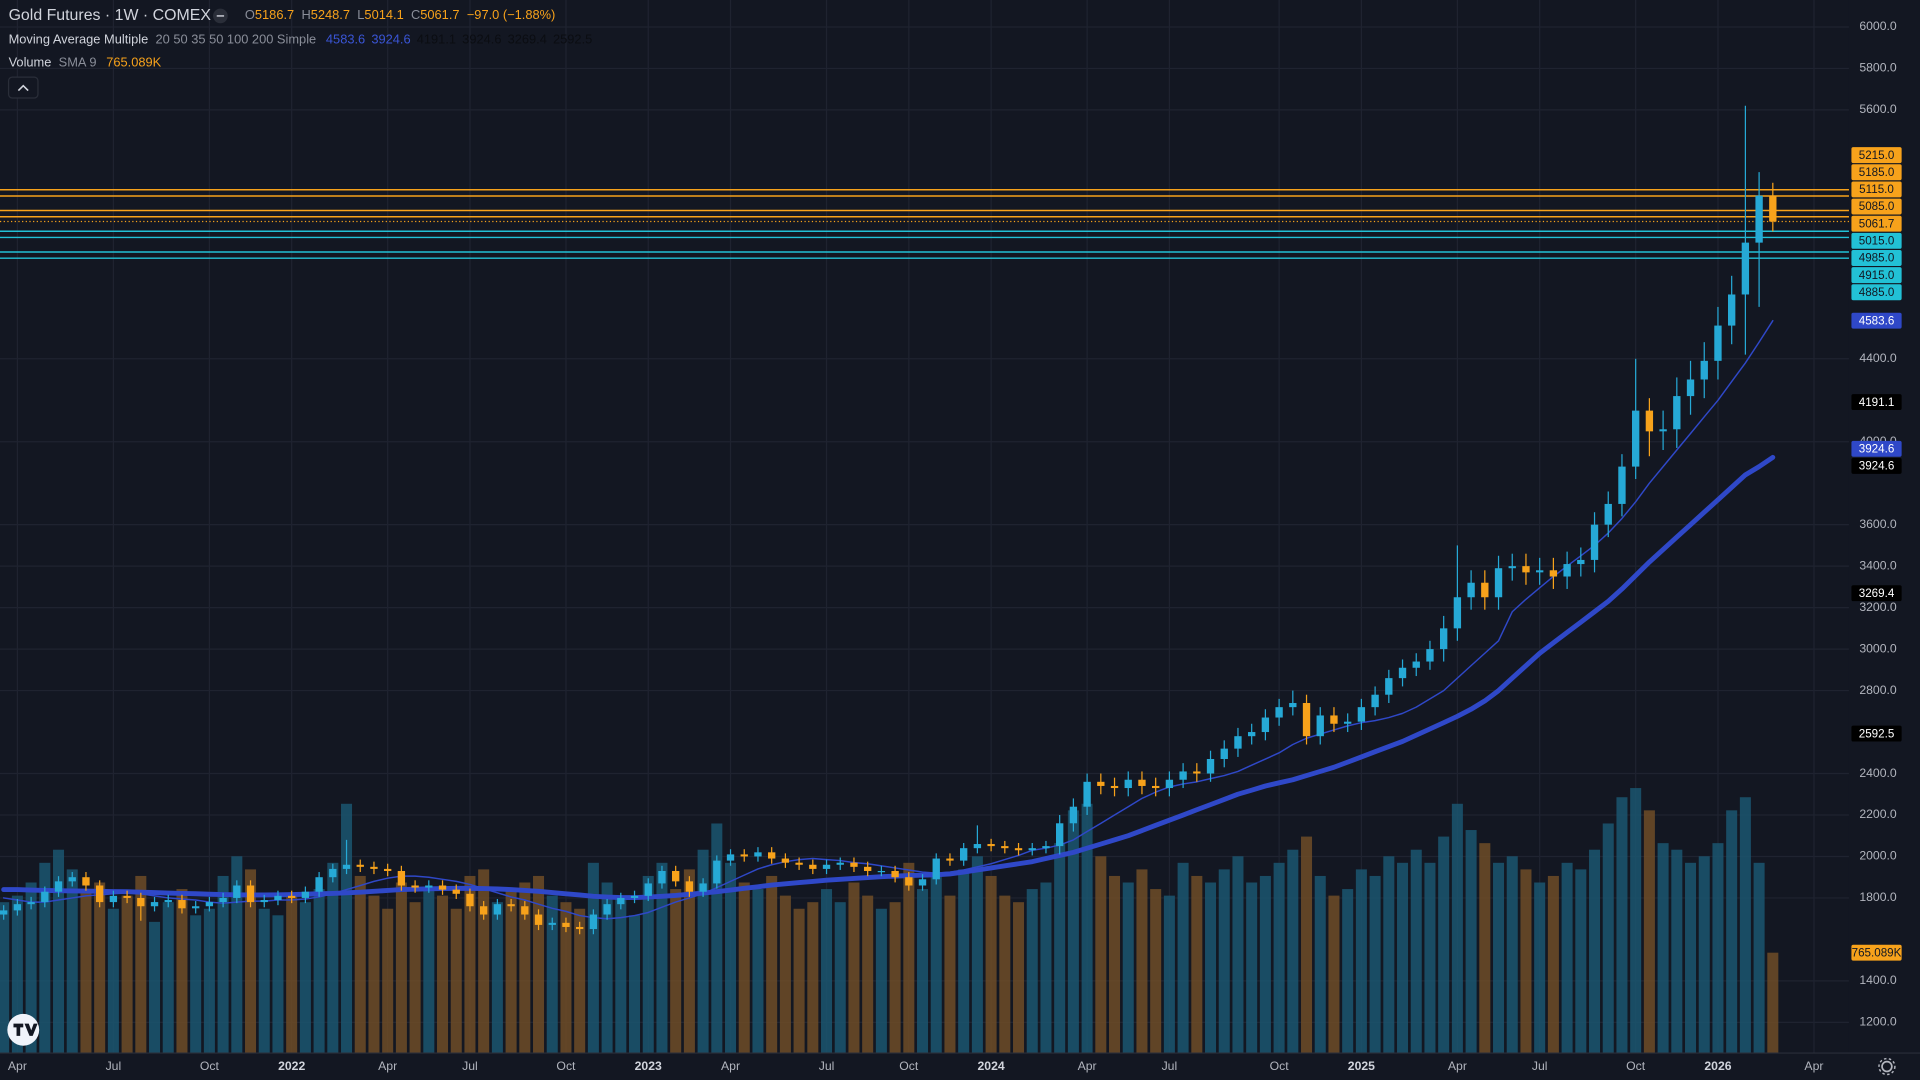 The image size is (1920, 1080). What do you see at coordinates (1876, 189) in the screenshot?
I see `price-label: 5115.0` at bounding box center [1876, 189].